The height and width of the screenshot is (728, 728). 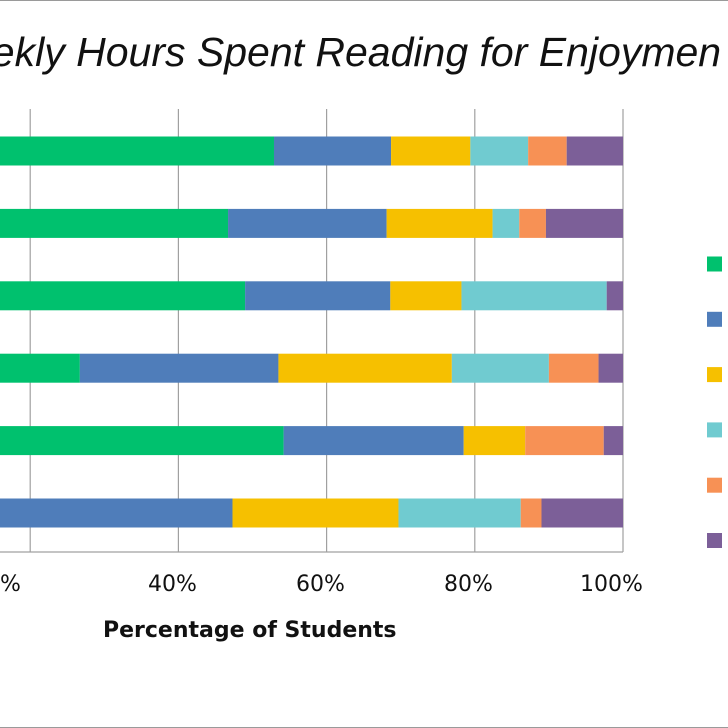 I want to click on x-tick-label-40: 40%, so click(x=172, y=584).